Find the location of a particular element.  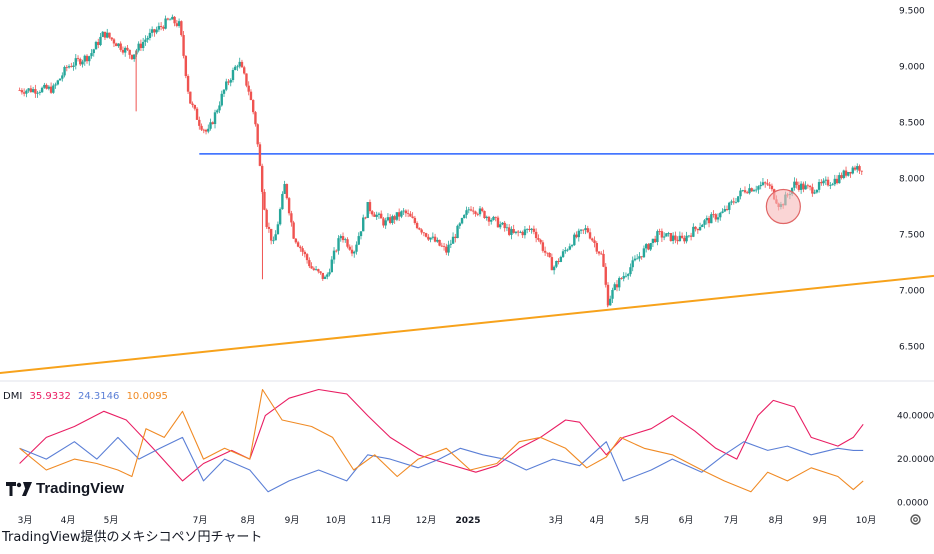

tradingview-logo: TradingView is located at coordinates (65, 488).